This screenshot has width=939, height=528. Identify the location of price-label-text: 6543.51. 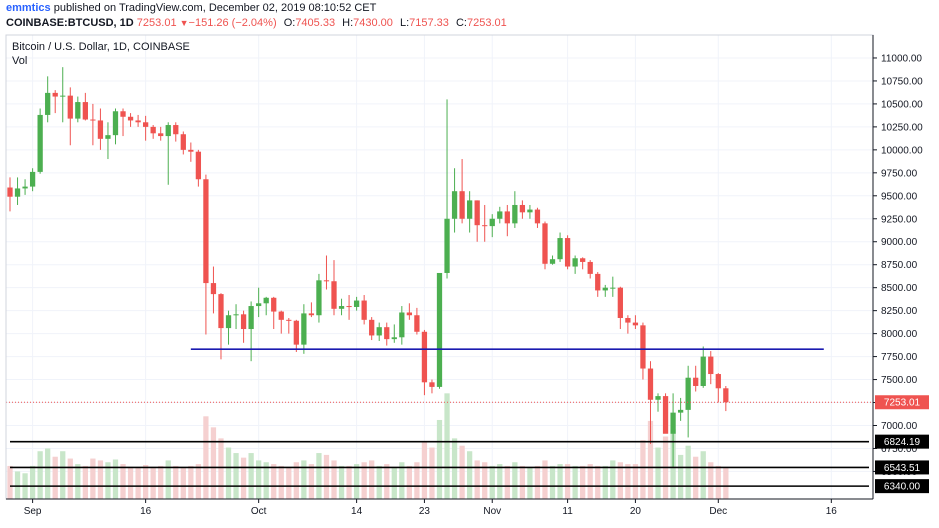
(902, 468).